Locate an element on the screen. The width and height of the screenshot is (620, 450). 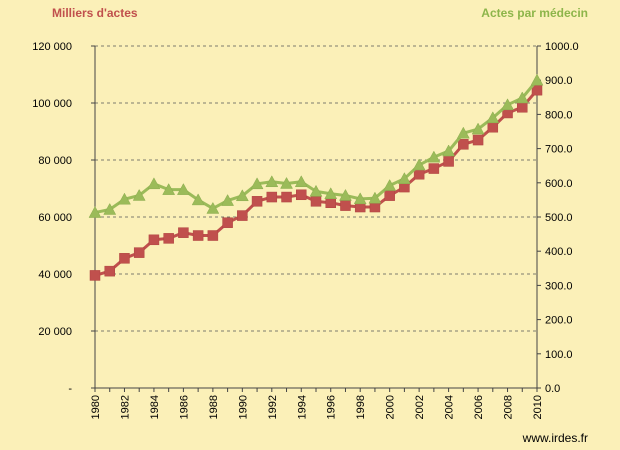
x-tick-label: 1996 is located at coordinates (332, 407).